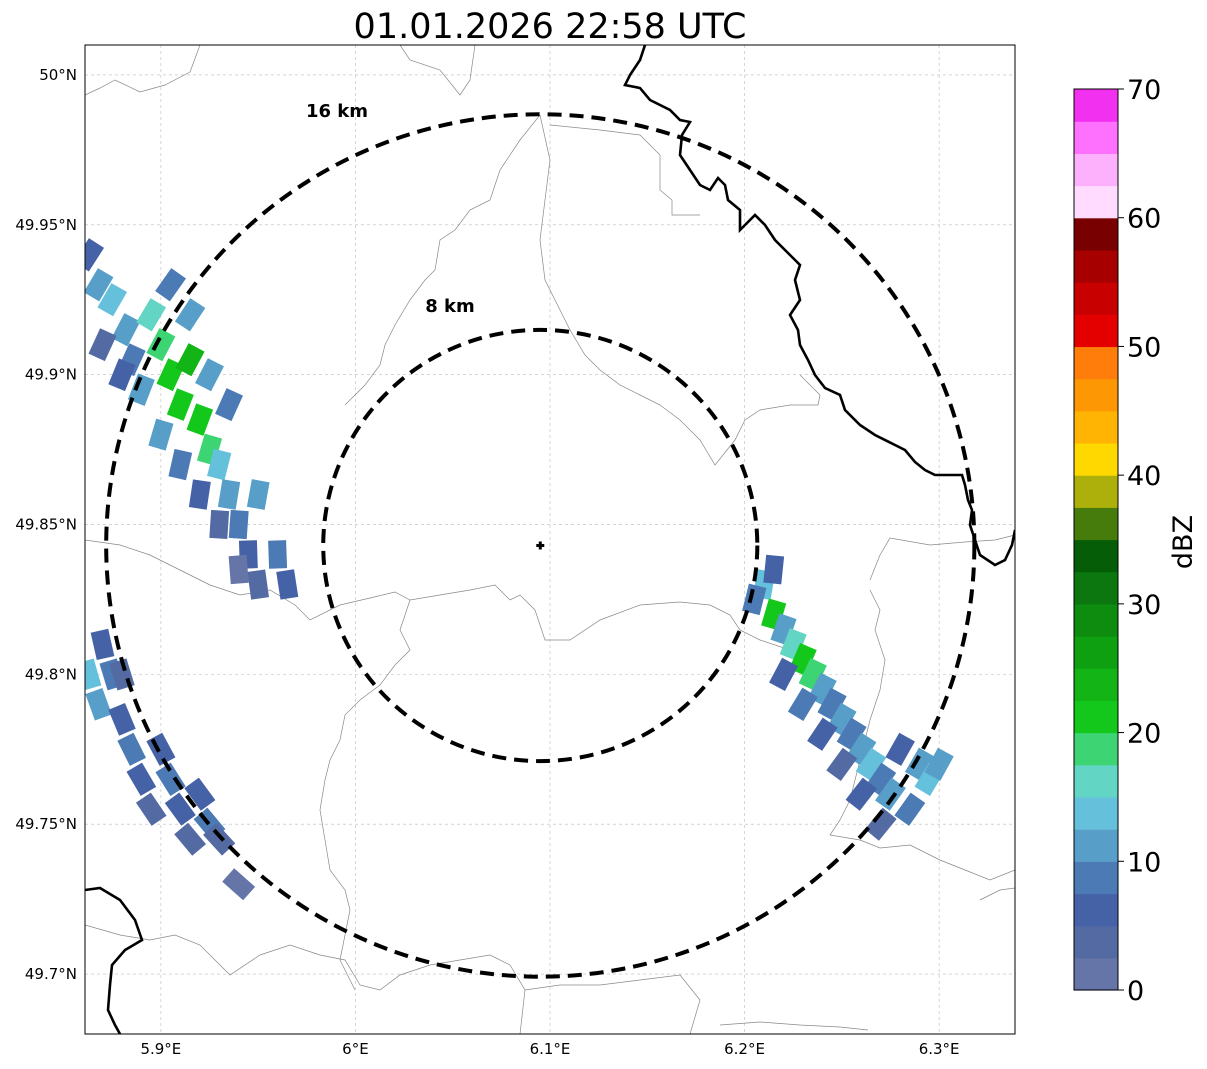 This screenshot has height=1069, width=1207. I want to click on colorbar-tick-label: 60, so click(1144, 219).